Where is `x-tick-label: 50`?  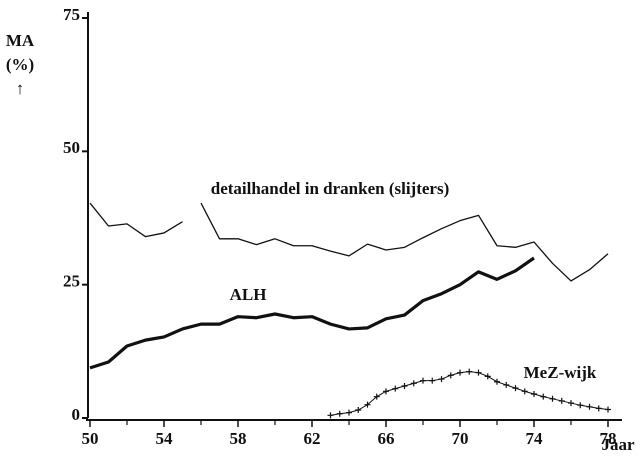
x-tick-label: 50 is located at coordinates (90, 438).